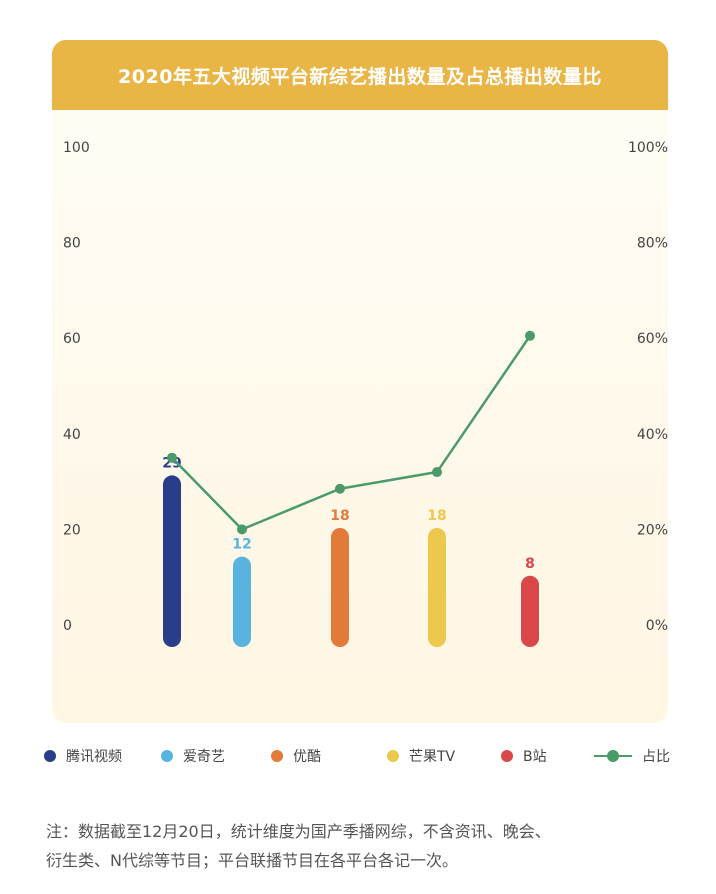 The width and height of the screenshot is (716, 894). What do you see at coordinates (393, 756) in the screenshot?
I see `legend-swatch-mango` at bounding box center [393, 756].